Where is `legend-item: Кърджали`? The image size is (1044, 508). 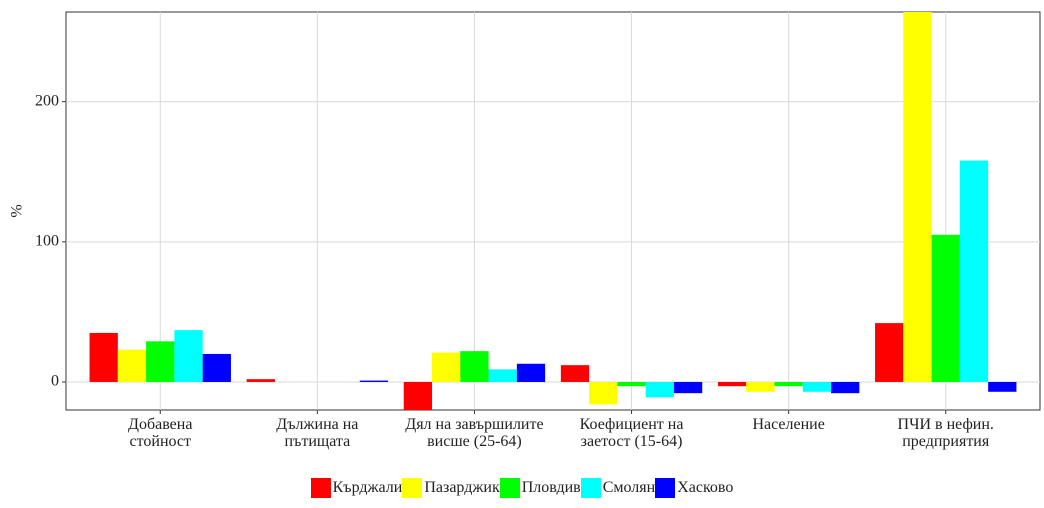 legend-item: Кърджали is located at coordinates (356, 488).